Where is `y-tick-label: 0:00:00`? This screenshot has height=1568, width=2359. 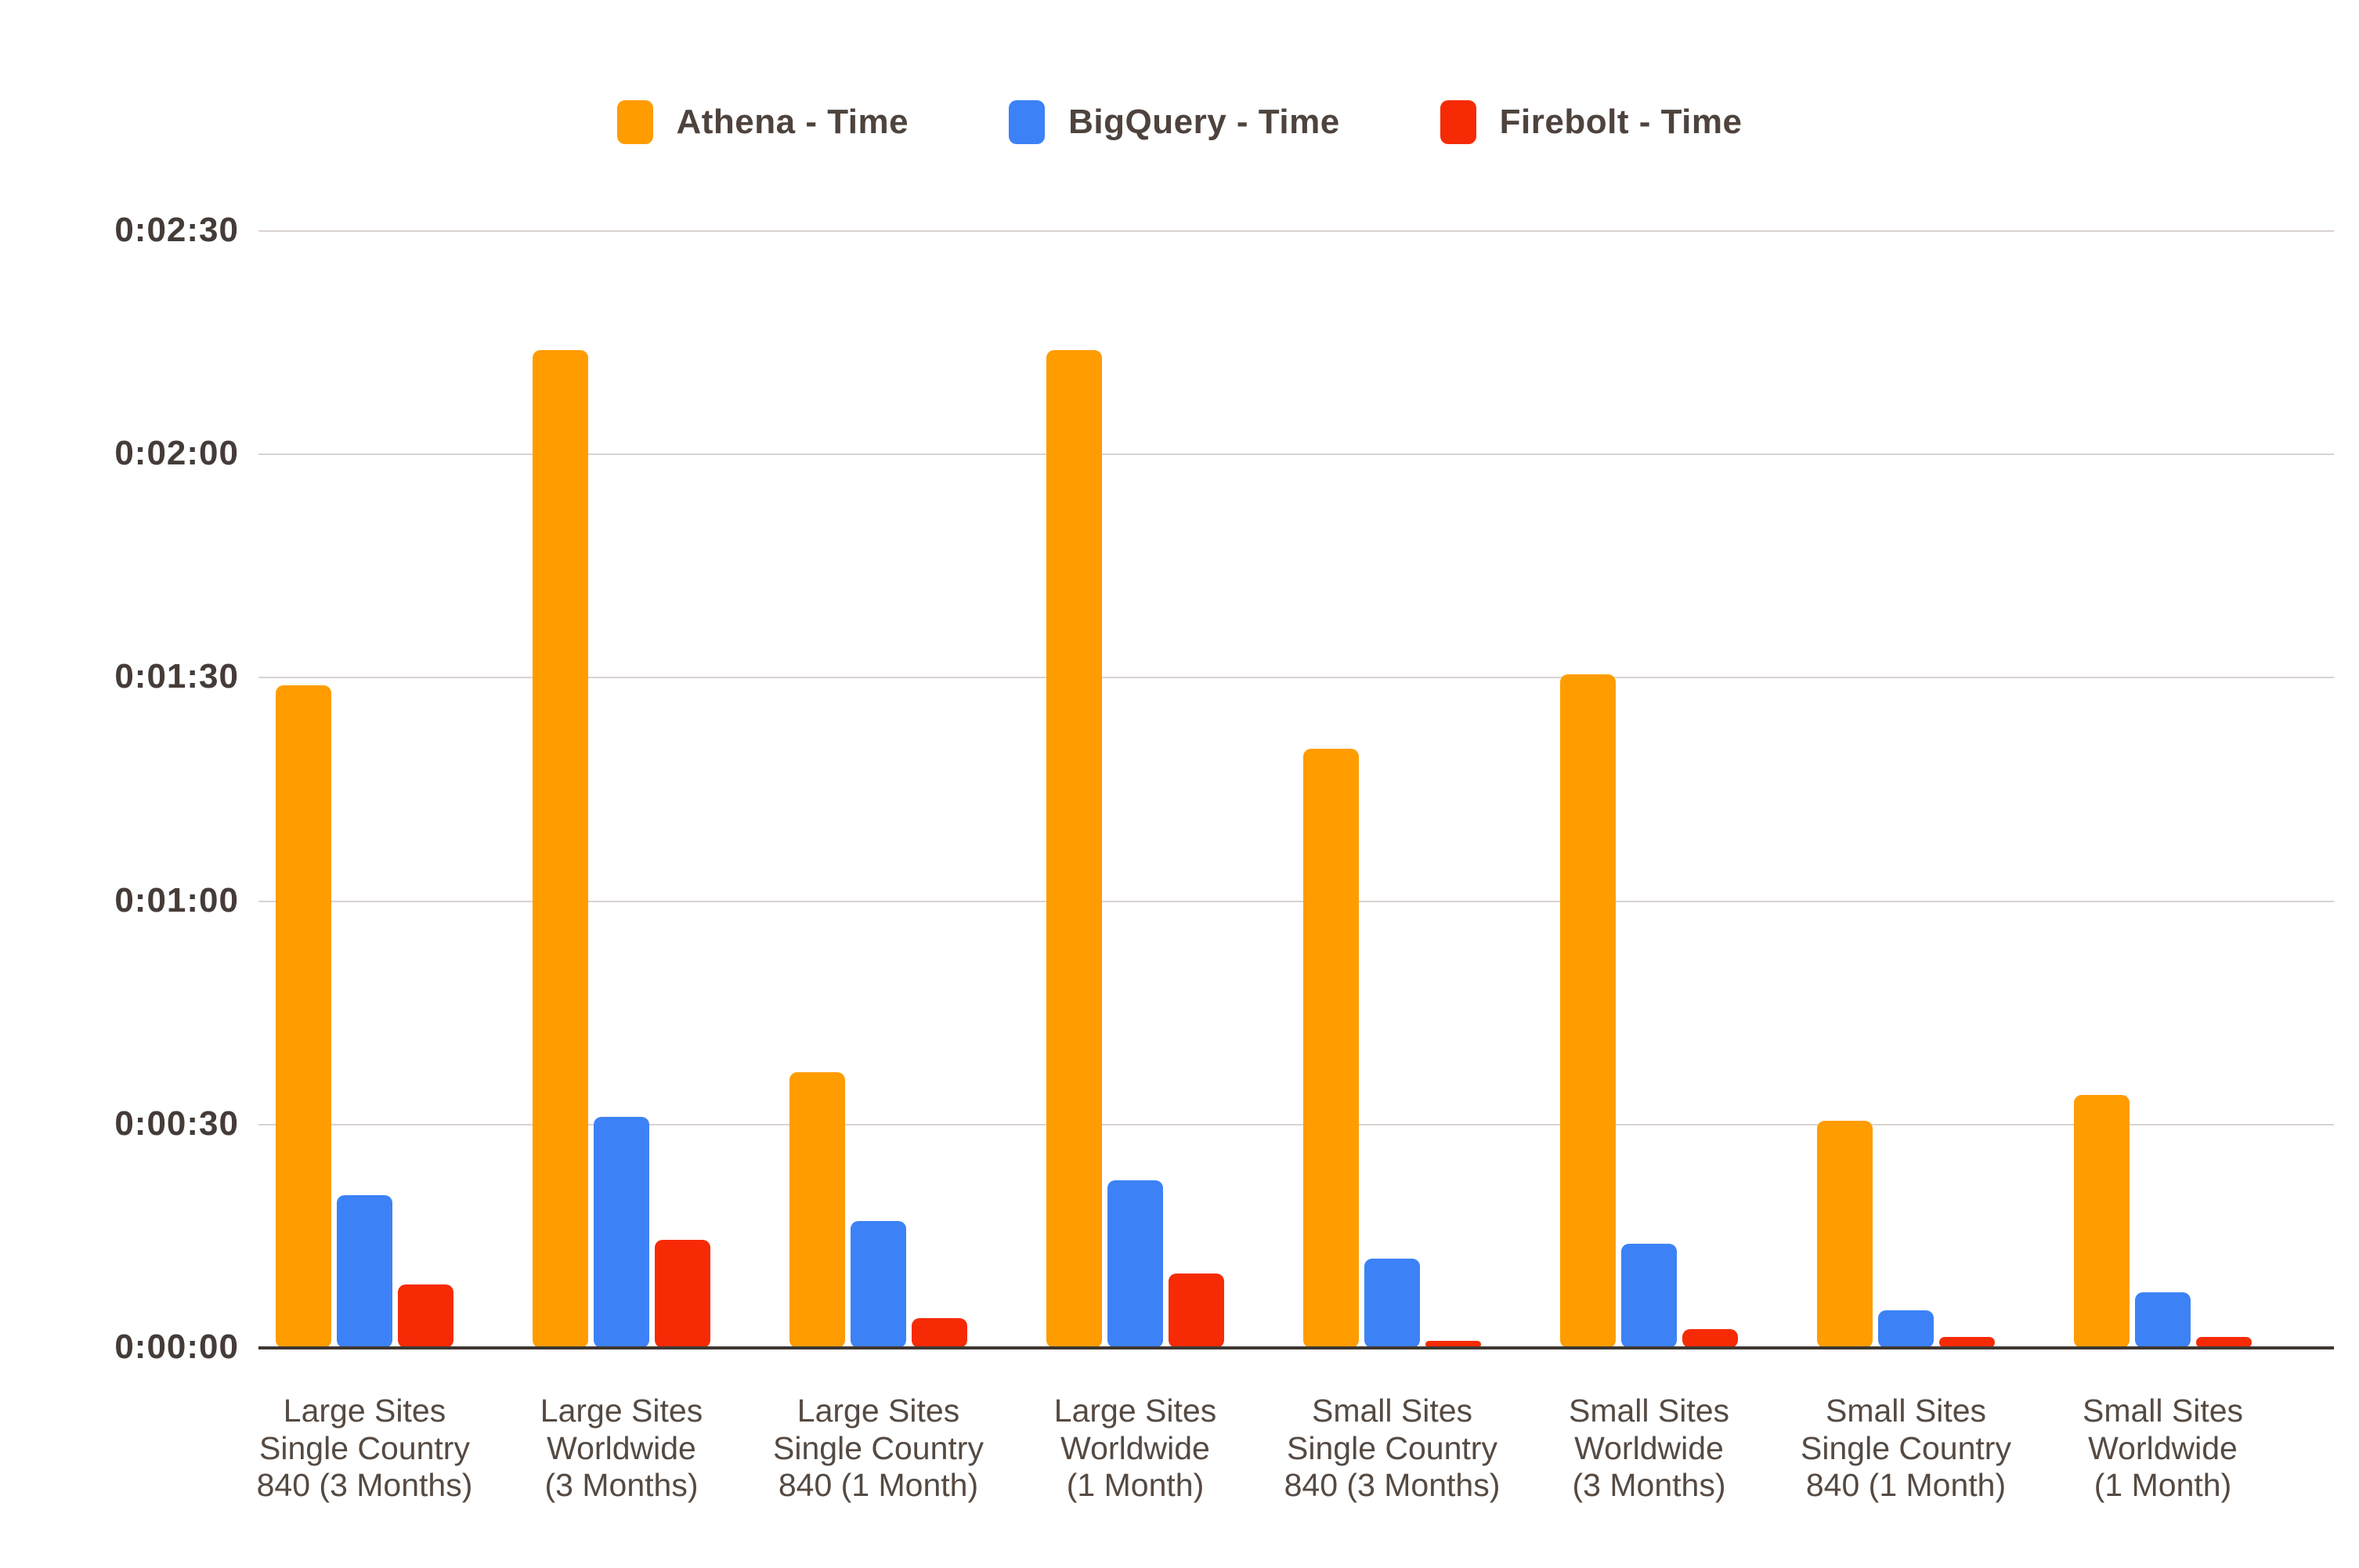
y-tick-label: 0:00:00 is located at coordinates (176, 1347).